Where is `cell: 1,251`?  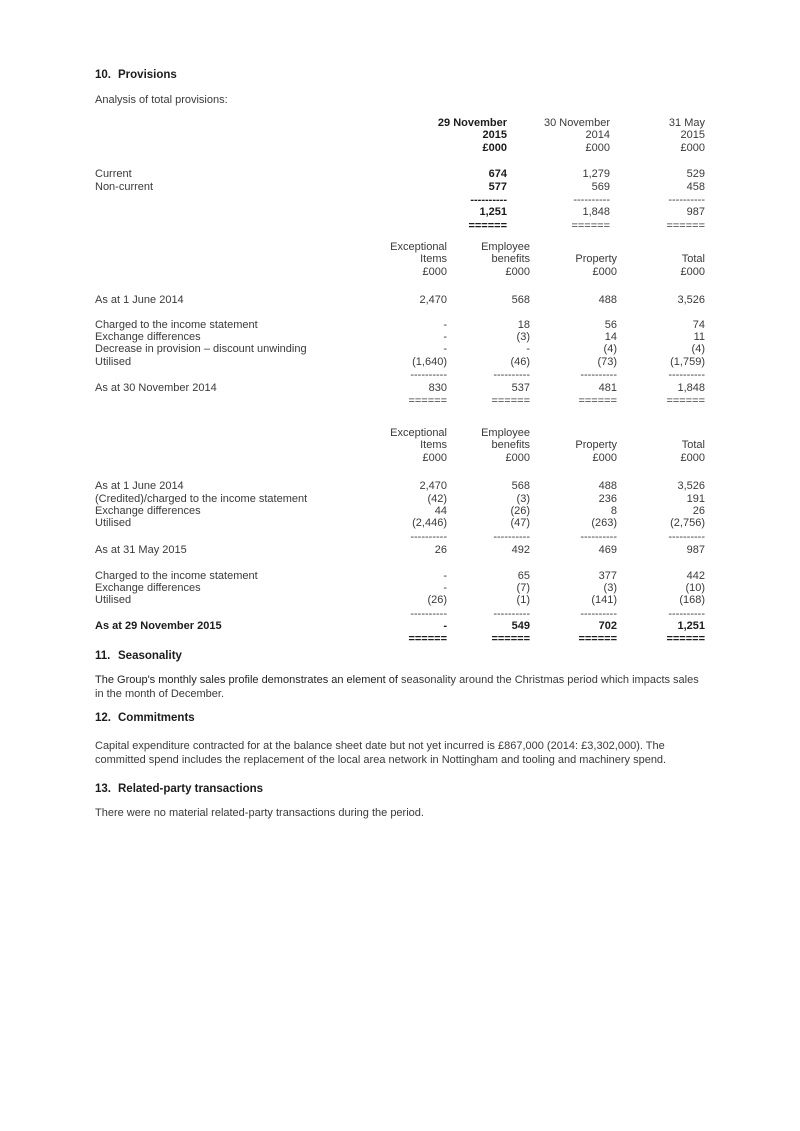 cell: 1,251 is located at coordinates (493, 212).